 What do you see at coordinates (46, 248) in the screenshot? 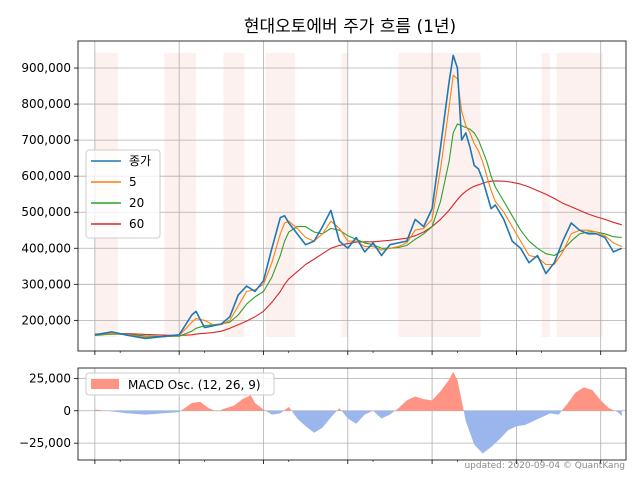
I see `y-tick-label: 400,000` at bounding box center [46, 248].